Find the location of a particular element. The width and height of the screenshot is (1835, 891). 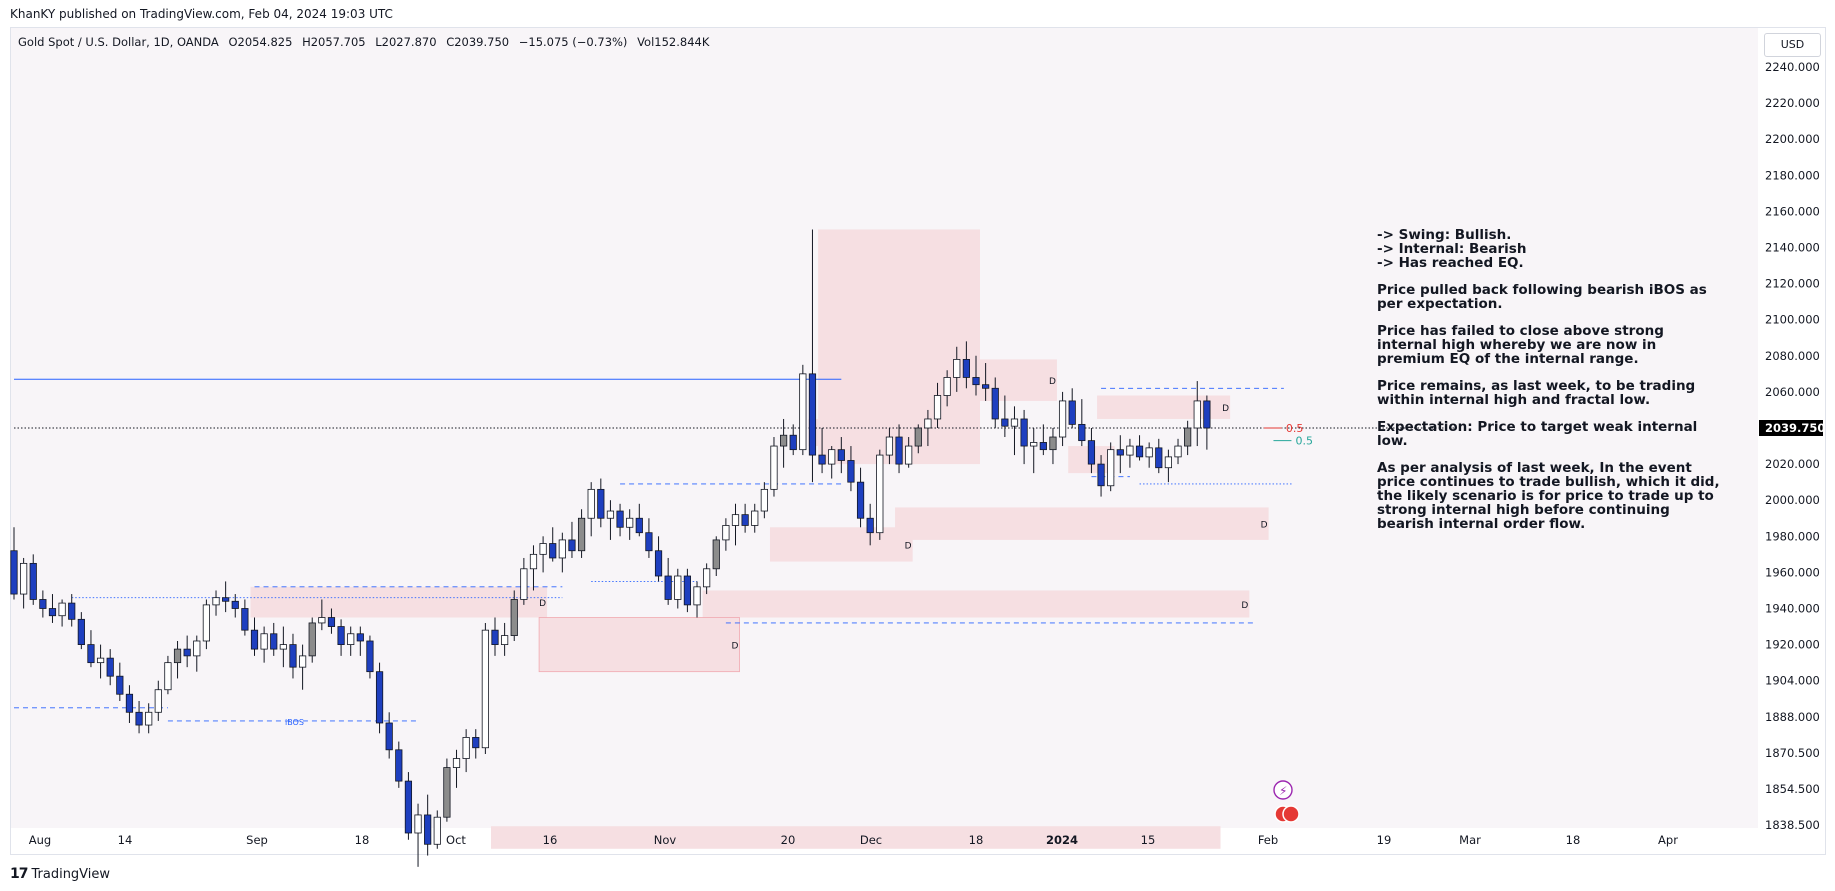

tradingview-logo: 𝟭𝟳 TradingView is located at coordinates (60, 874).